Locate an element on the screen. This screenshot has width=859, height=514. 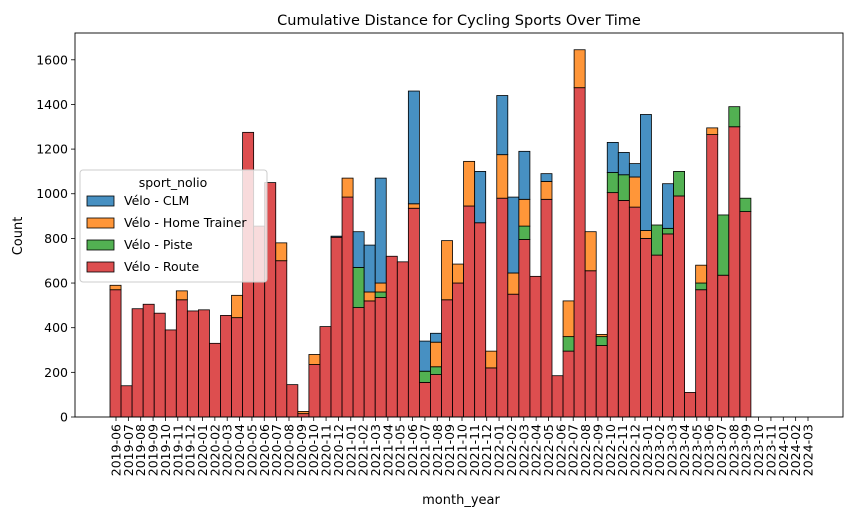
x-tick-label: 2022-02 is located at coordinates (511, 450).